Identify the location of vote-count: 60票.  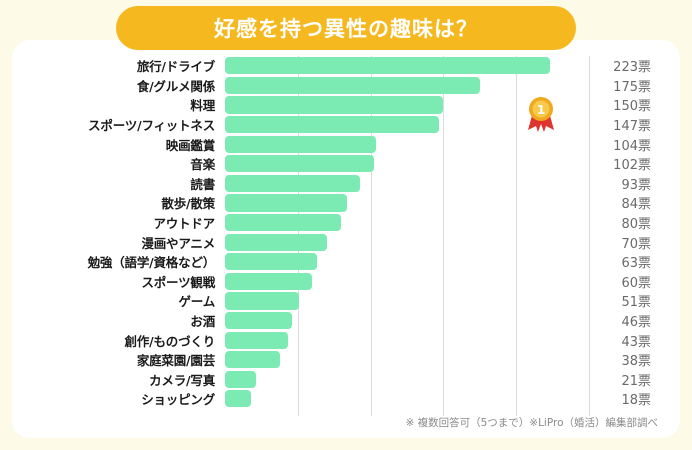
(636, 283).